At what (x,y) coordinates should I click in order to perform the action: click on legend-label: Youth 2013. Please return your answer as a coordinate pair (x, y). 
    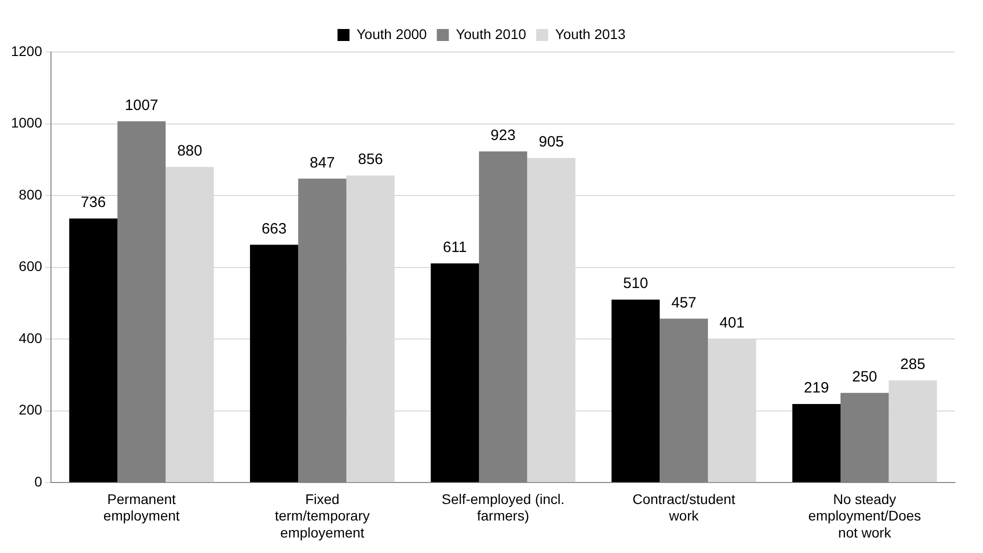
    Looking at the image, I should click on (590, 34).